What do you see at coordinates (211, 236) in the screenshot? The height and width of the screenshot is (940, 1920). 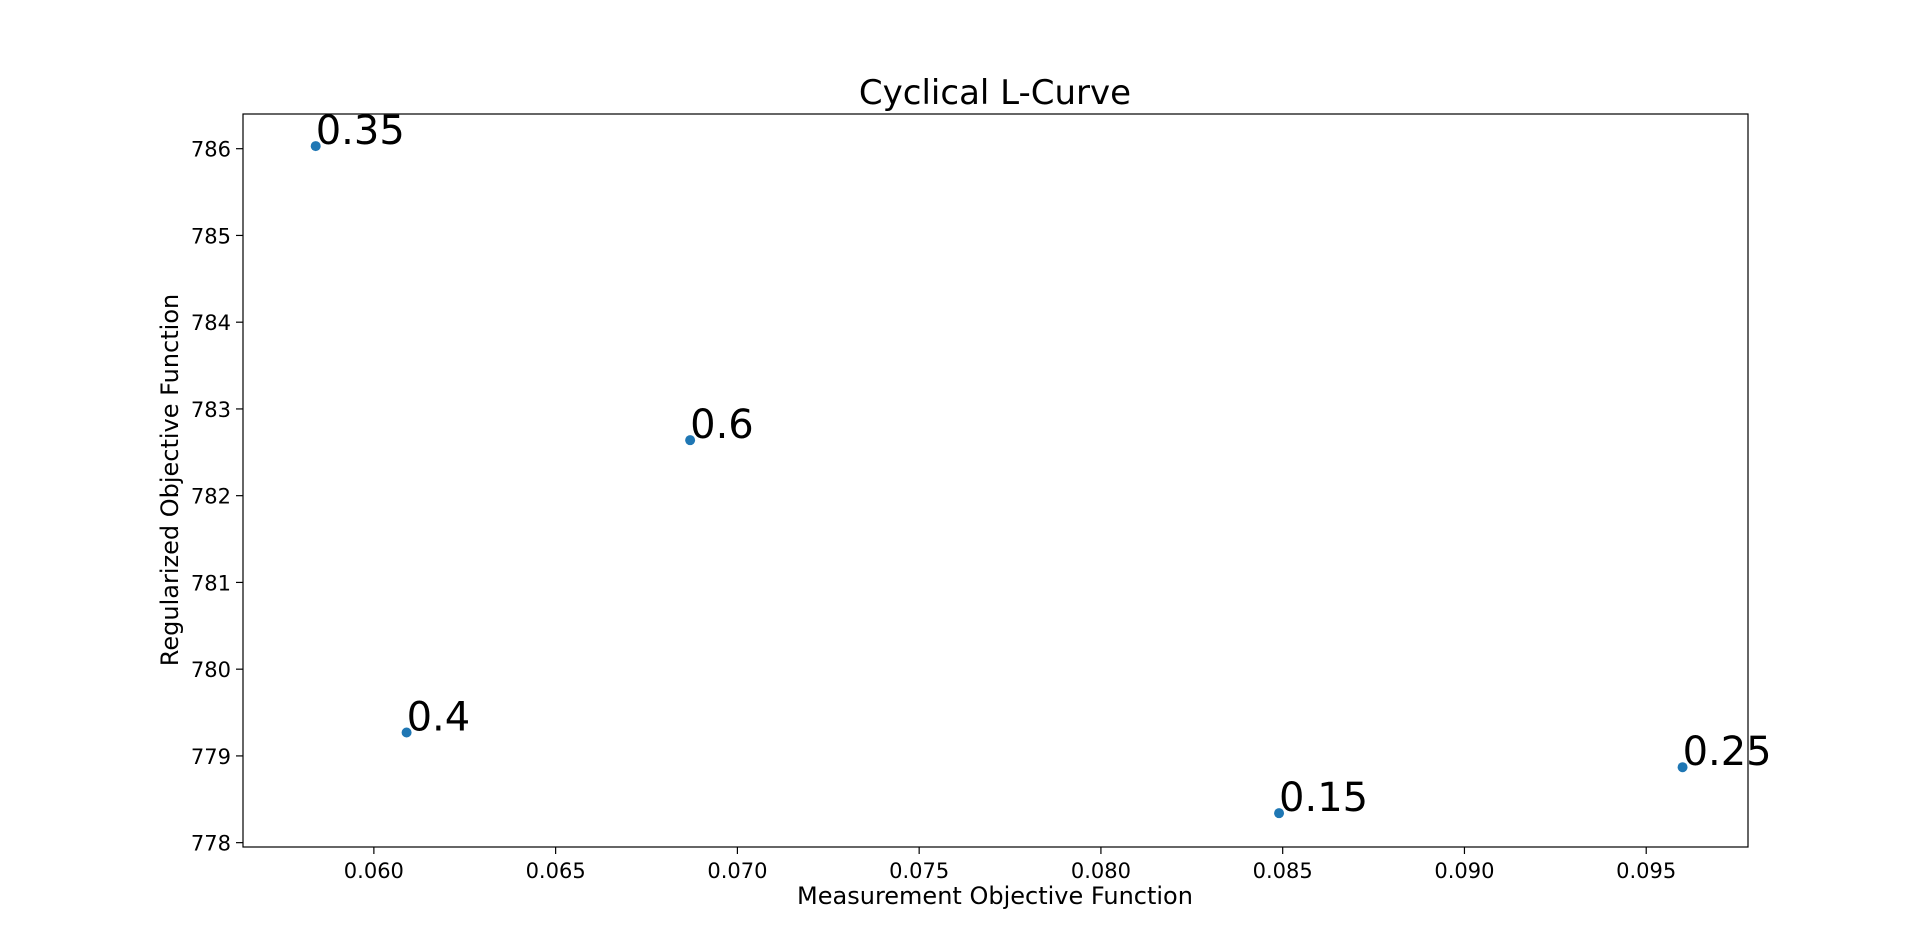 I see `y-tick-label: 785` at bounding box center [211, 236].